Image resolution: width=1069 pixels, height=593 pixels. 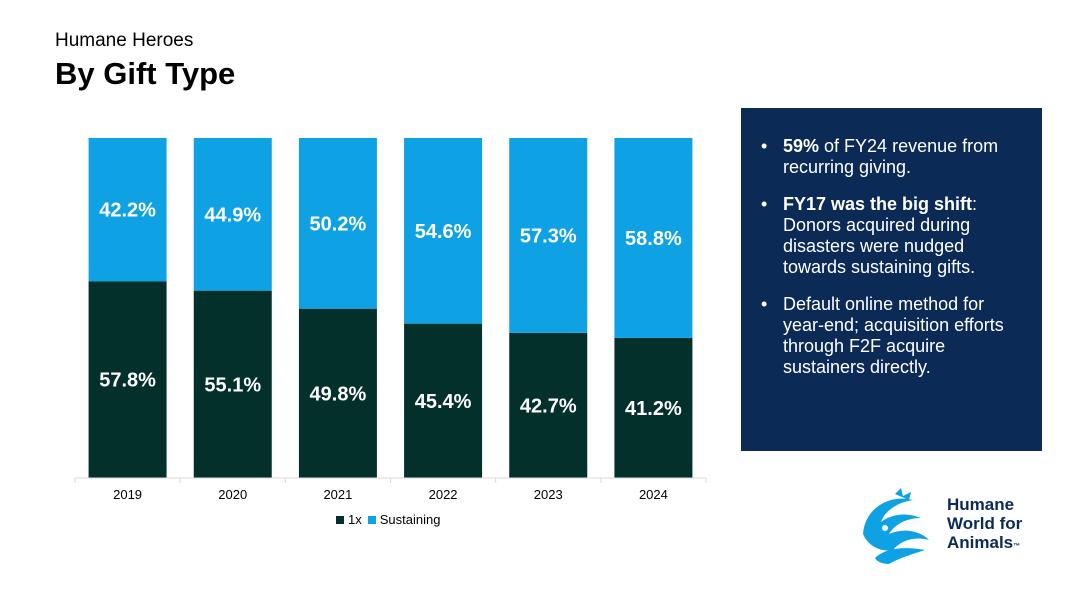 I want to click on insight-bold-1: 59%, so click(x=801, y=146).